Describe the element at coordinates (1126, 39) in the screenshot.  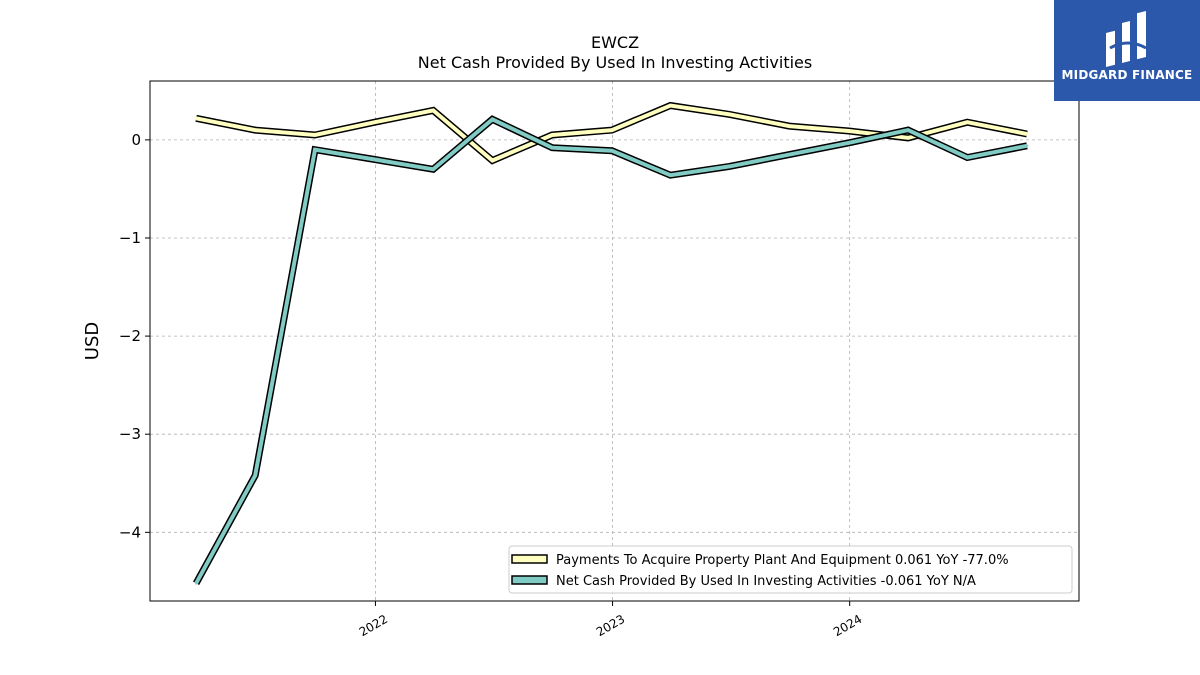
I see `logo-mark-icon` at that location.